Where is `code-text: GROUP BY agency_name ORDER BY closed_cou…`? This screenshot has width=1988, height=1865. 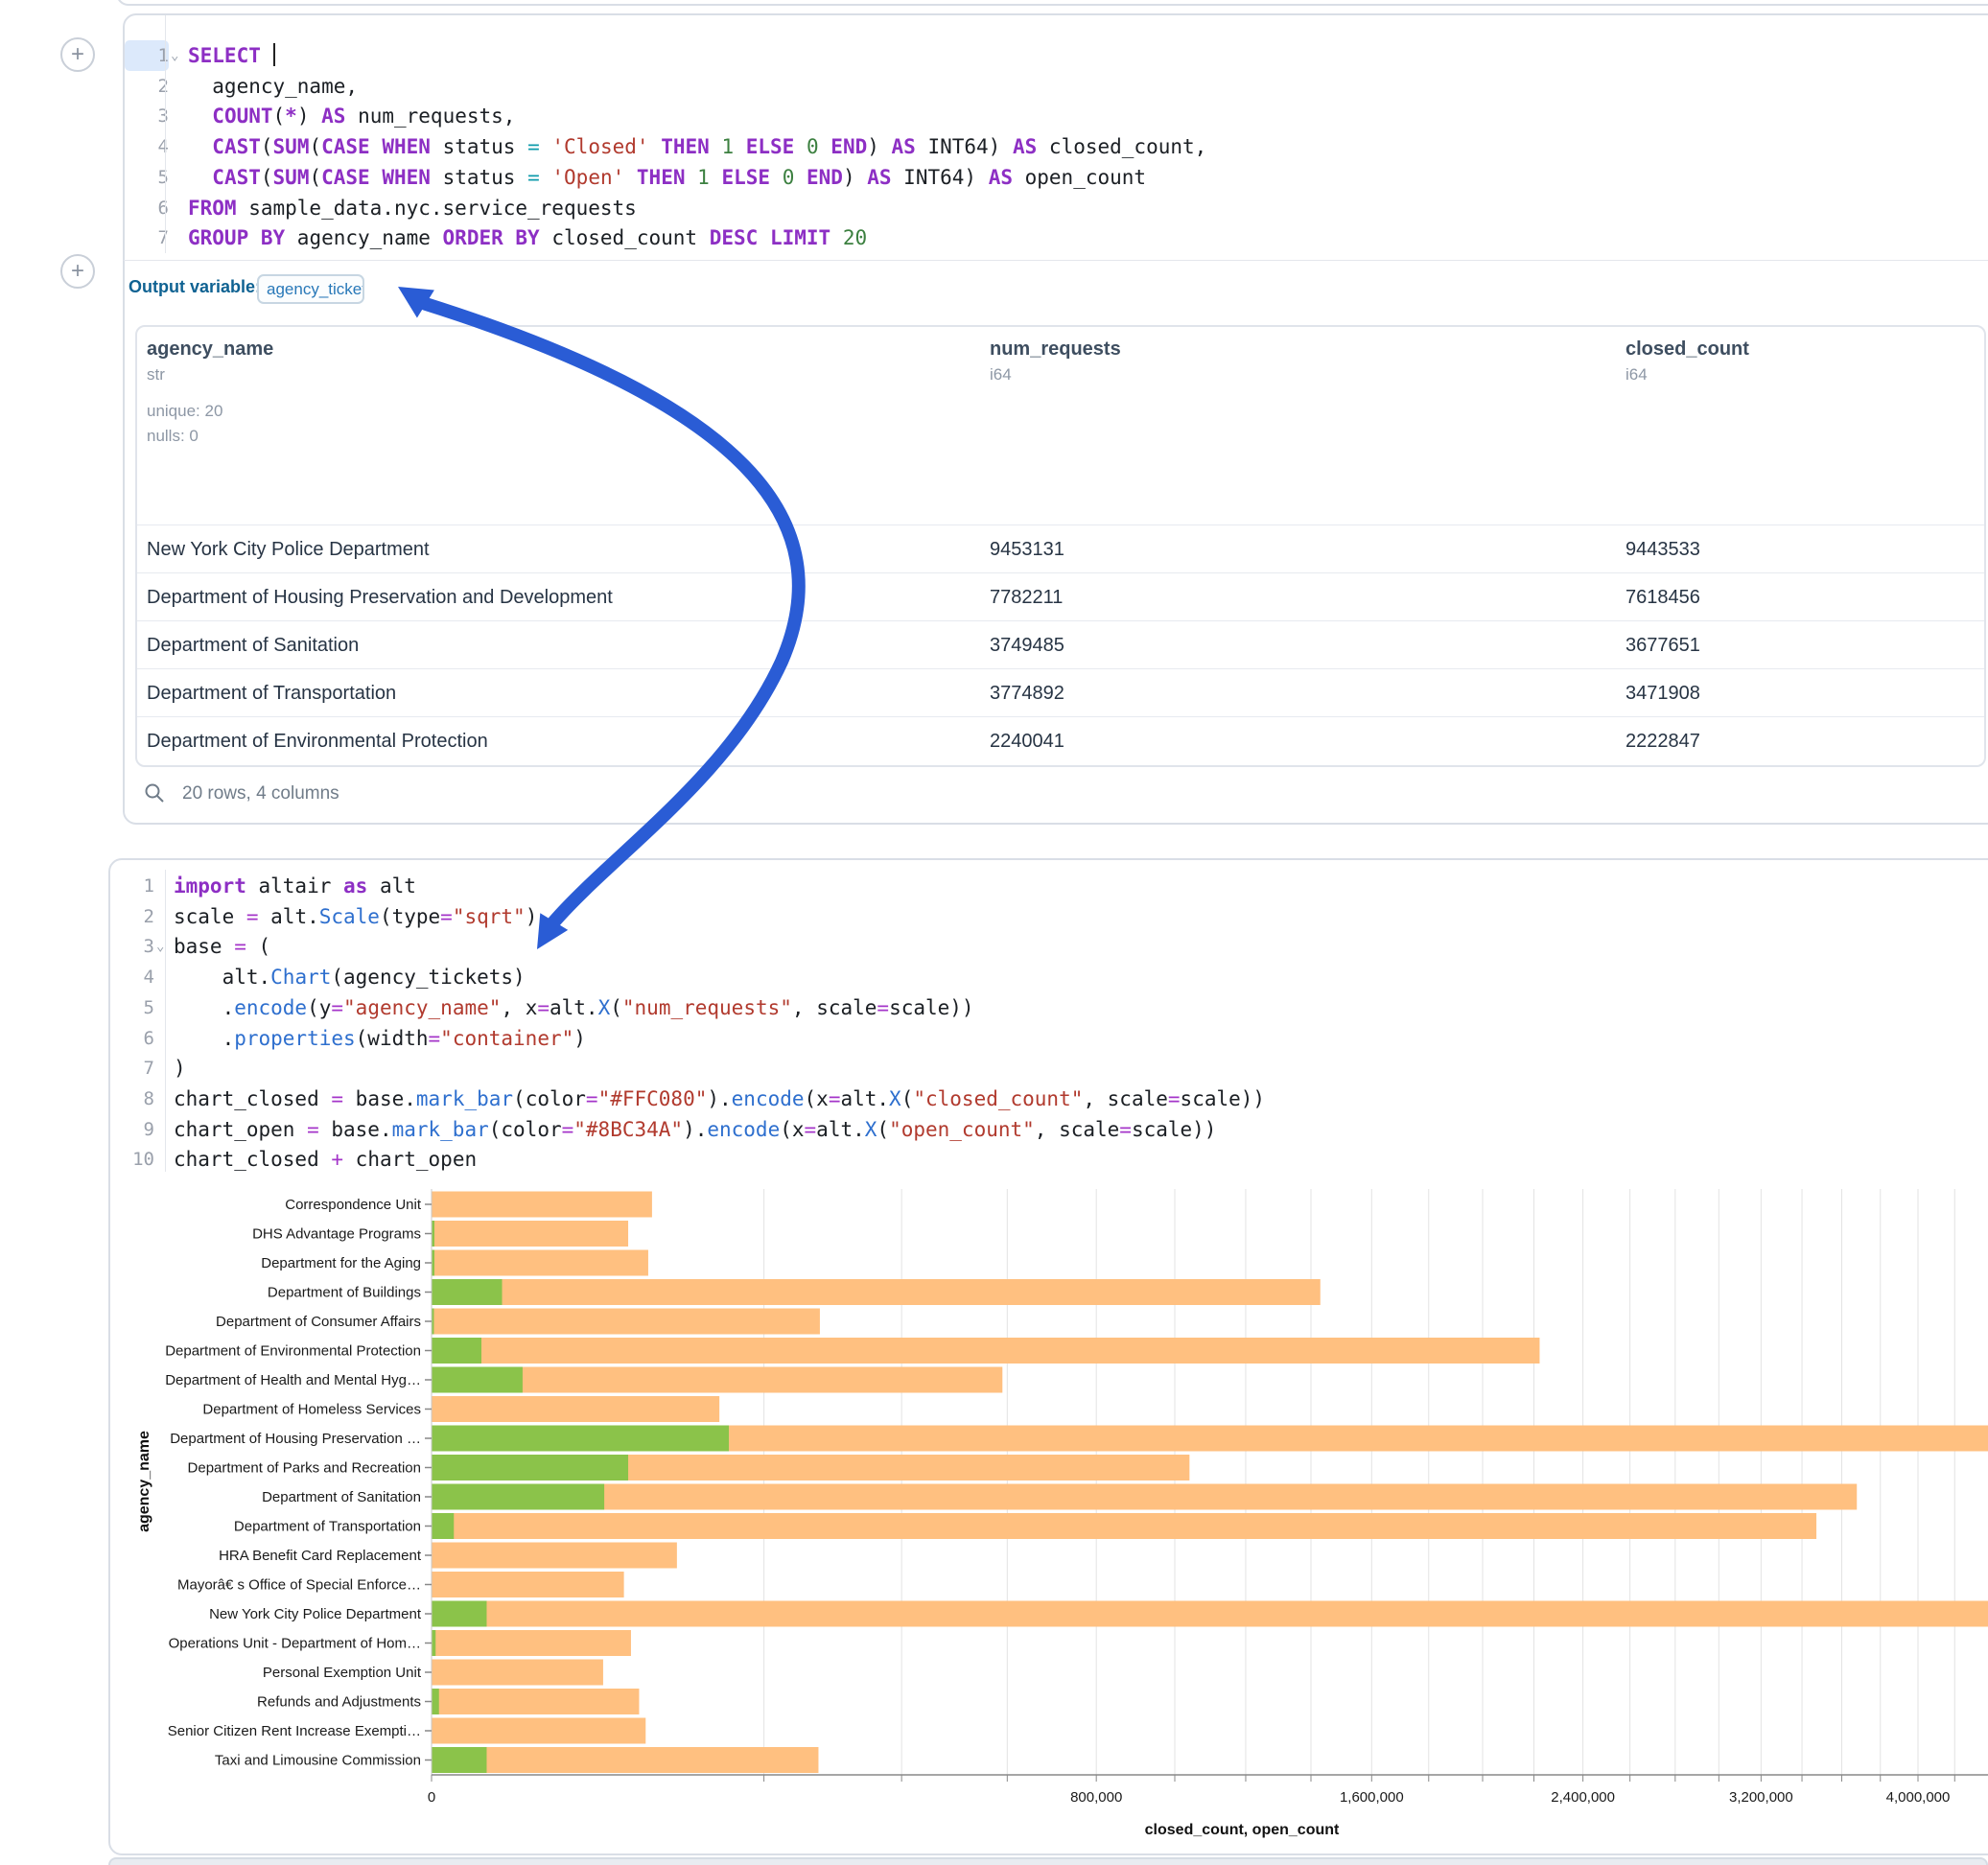 code-text: GROUP BY agency_name ORDER BY closed_cou… is located at coordinates (528, 238).